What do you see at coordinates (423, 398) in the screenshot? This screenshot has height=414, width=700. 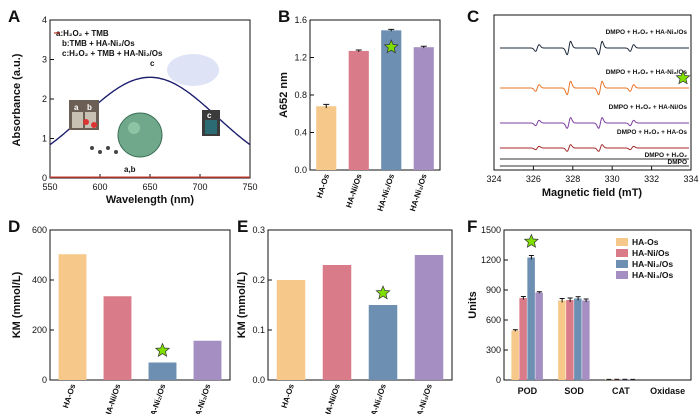 I see `e-category-label: HA-Ni₃/Os` at bounding box center [423, 398].